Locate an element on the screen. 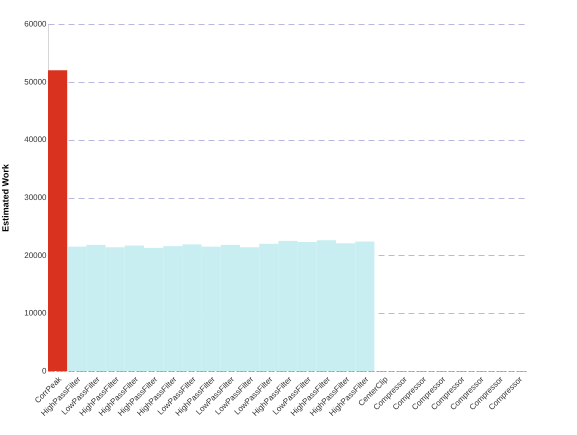  y-tick-label: 20000 is located at coordinates (36, 255).